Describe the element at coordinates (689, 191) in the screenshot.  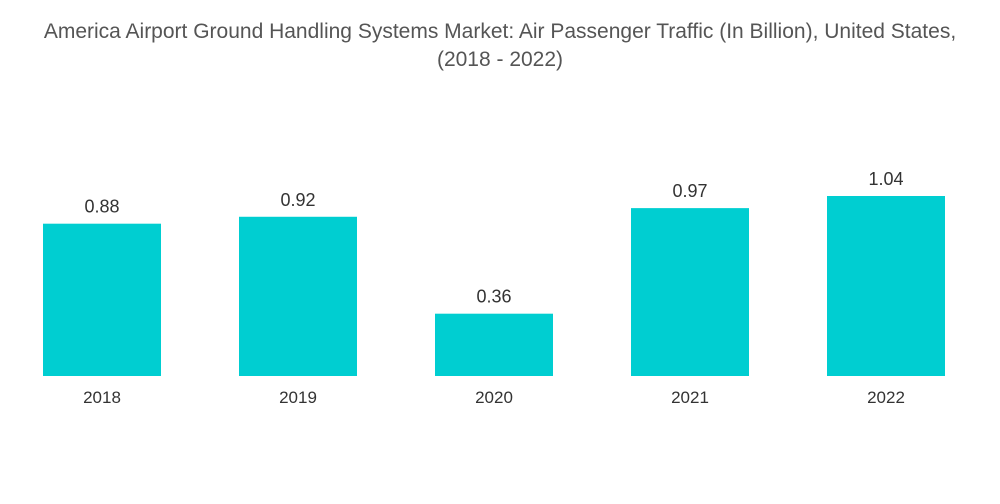
I see `data-label-2021: 0.97` at that location.